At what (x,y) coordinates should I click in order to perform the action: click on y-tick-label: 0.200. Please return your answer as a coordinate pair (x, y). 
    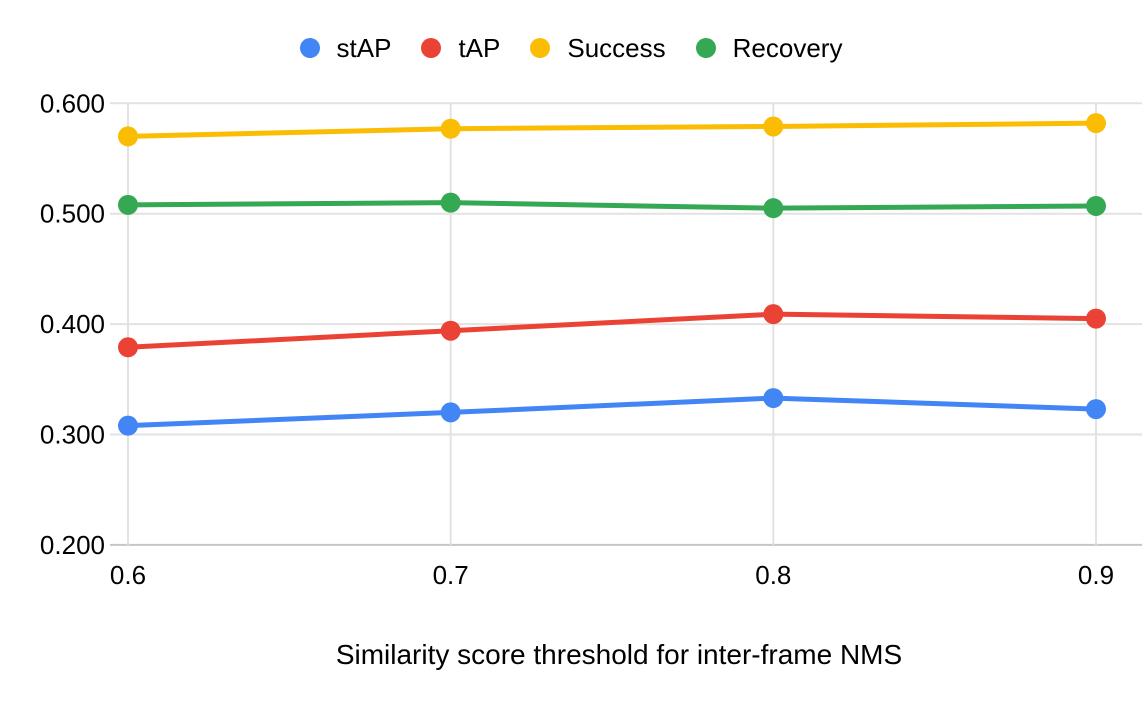
    Looking at the image, I should click on (72, 545).